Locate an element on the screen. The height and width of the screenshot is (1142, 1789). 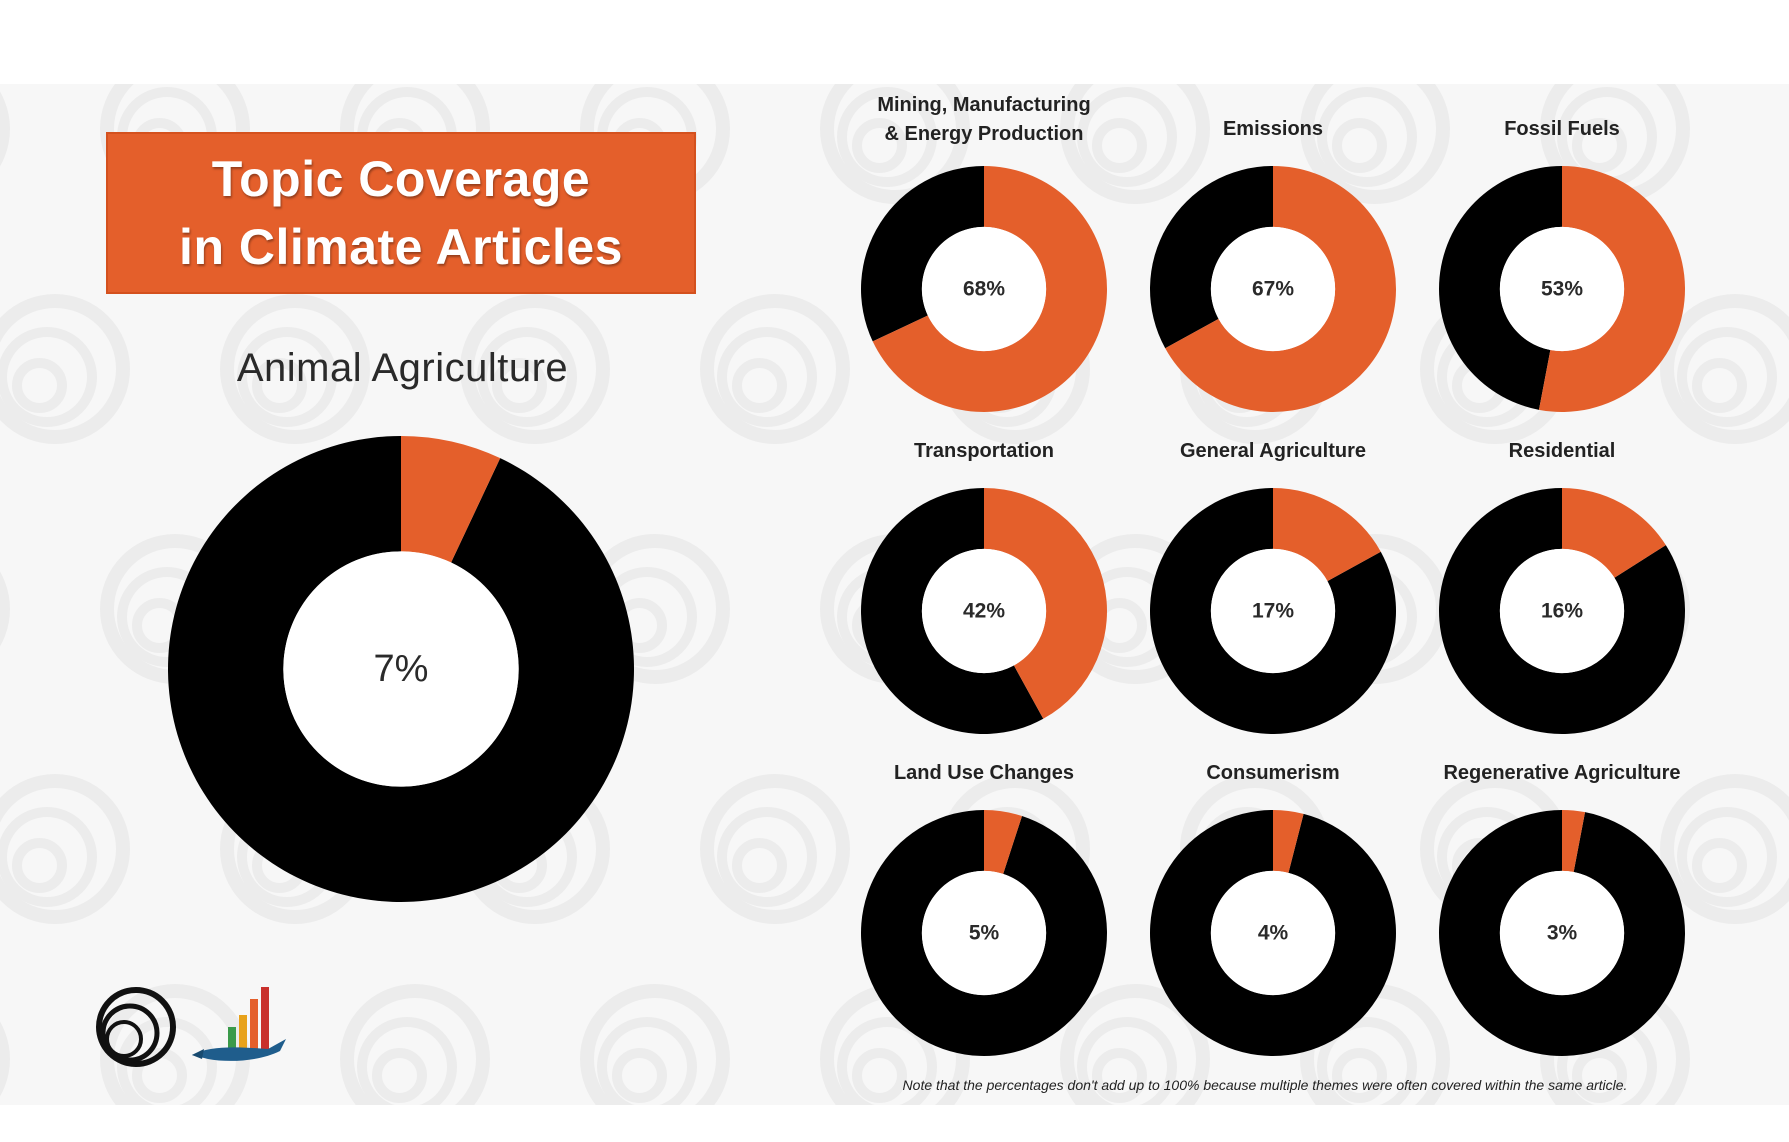
donut-percent-label: 3% is located at coordinates (1562, 933).